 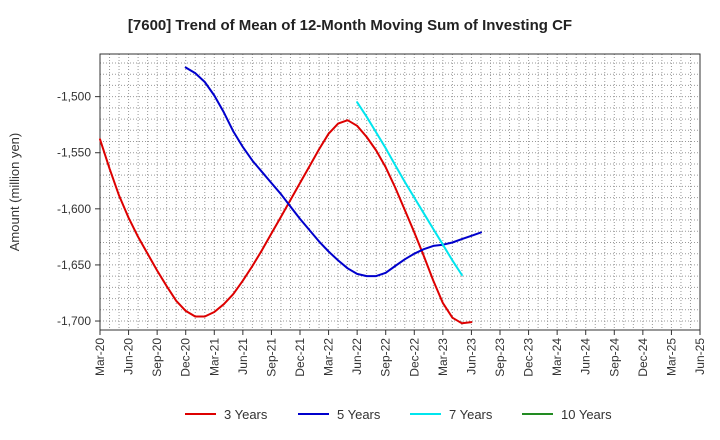 I want to click on x-tick-label: Mar-21, so click(x=214, y=357).